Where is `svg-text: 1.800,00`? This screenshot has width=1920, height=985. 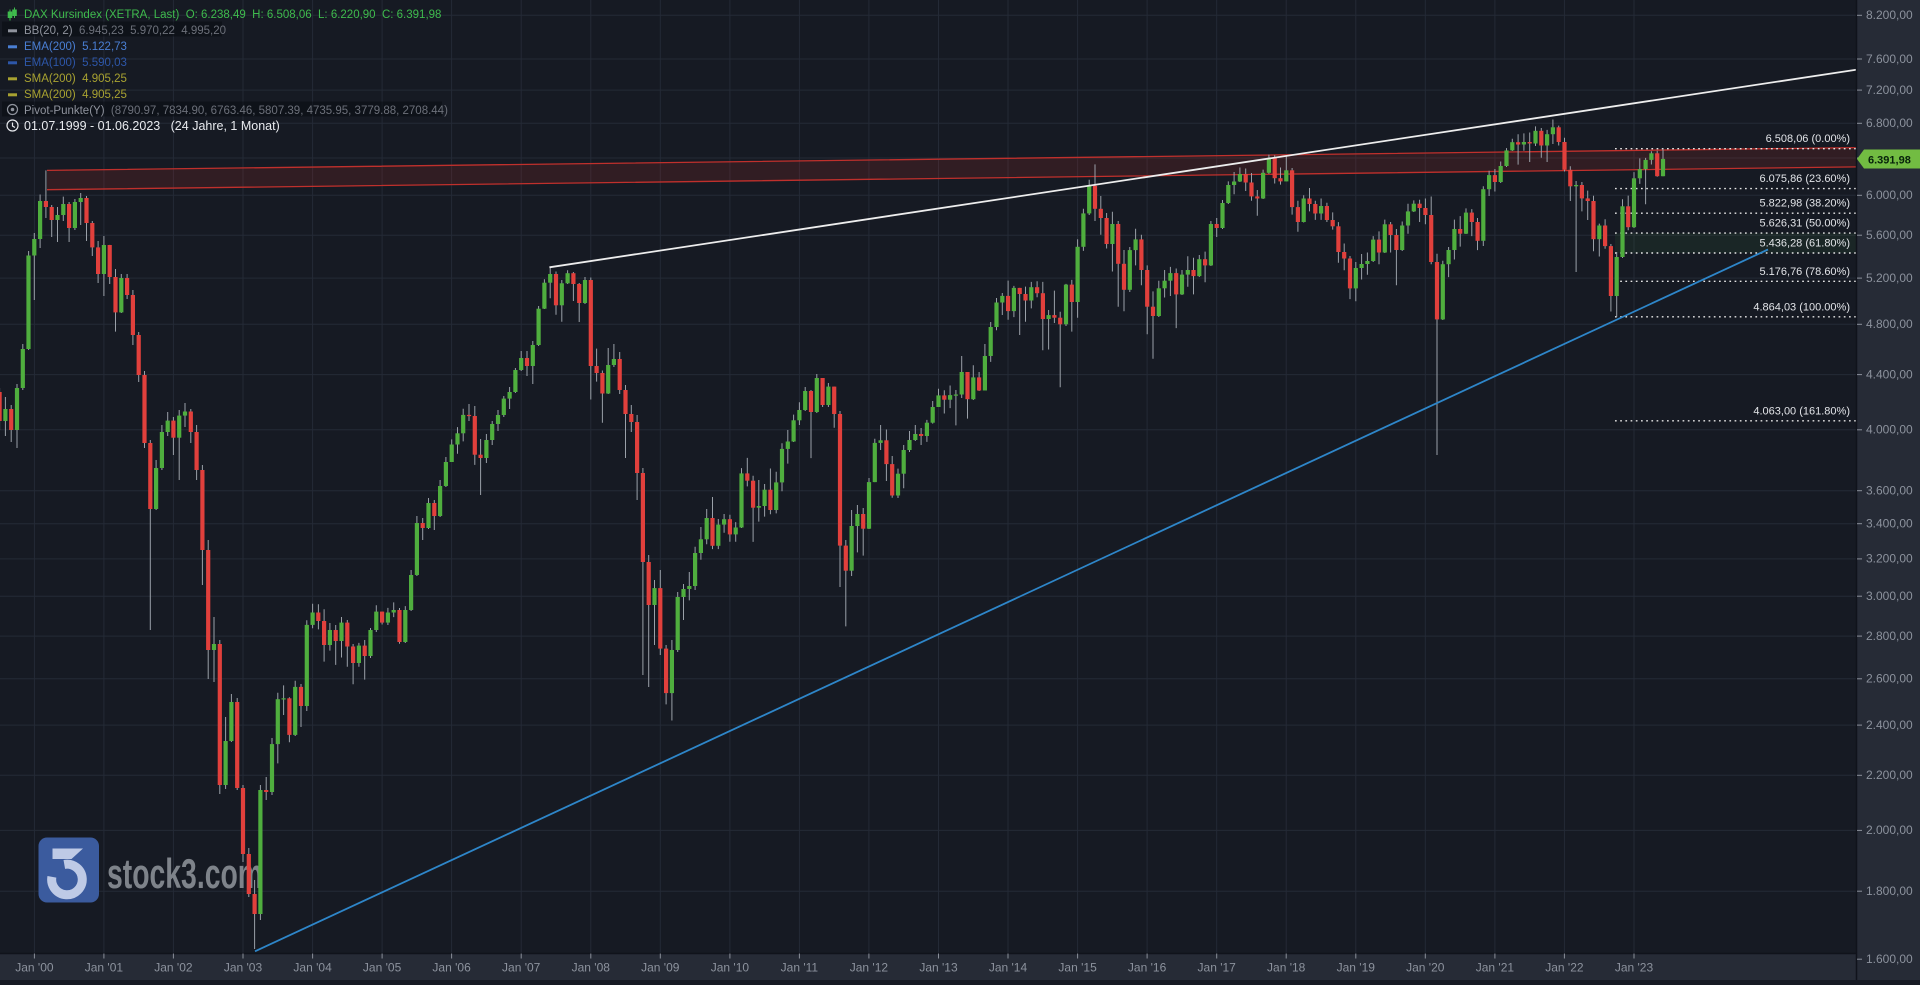
svg-text: 1.800,00 is located at coordinates (1889, 891).